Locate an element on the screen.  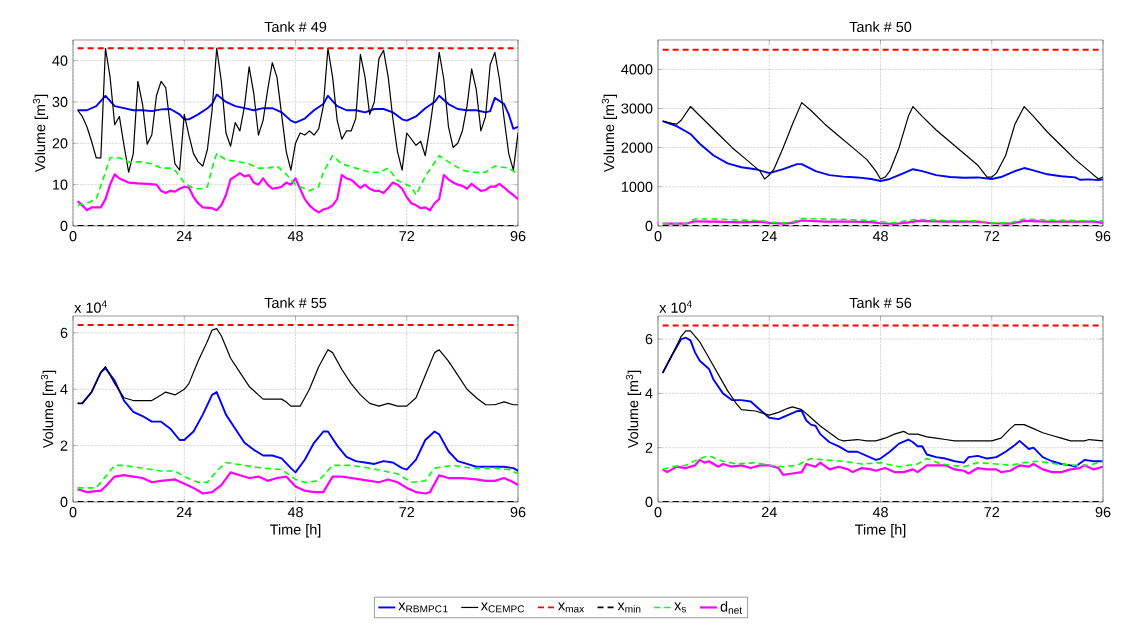
y-tick-label: 30 is located at coordinates (60, 102).